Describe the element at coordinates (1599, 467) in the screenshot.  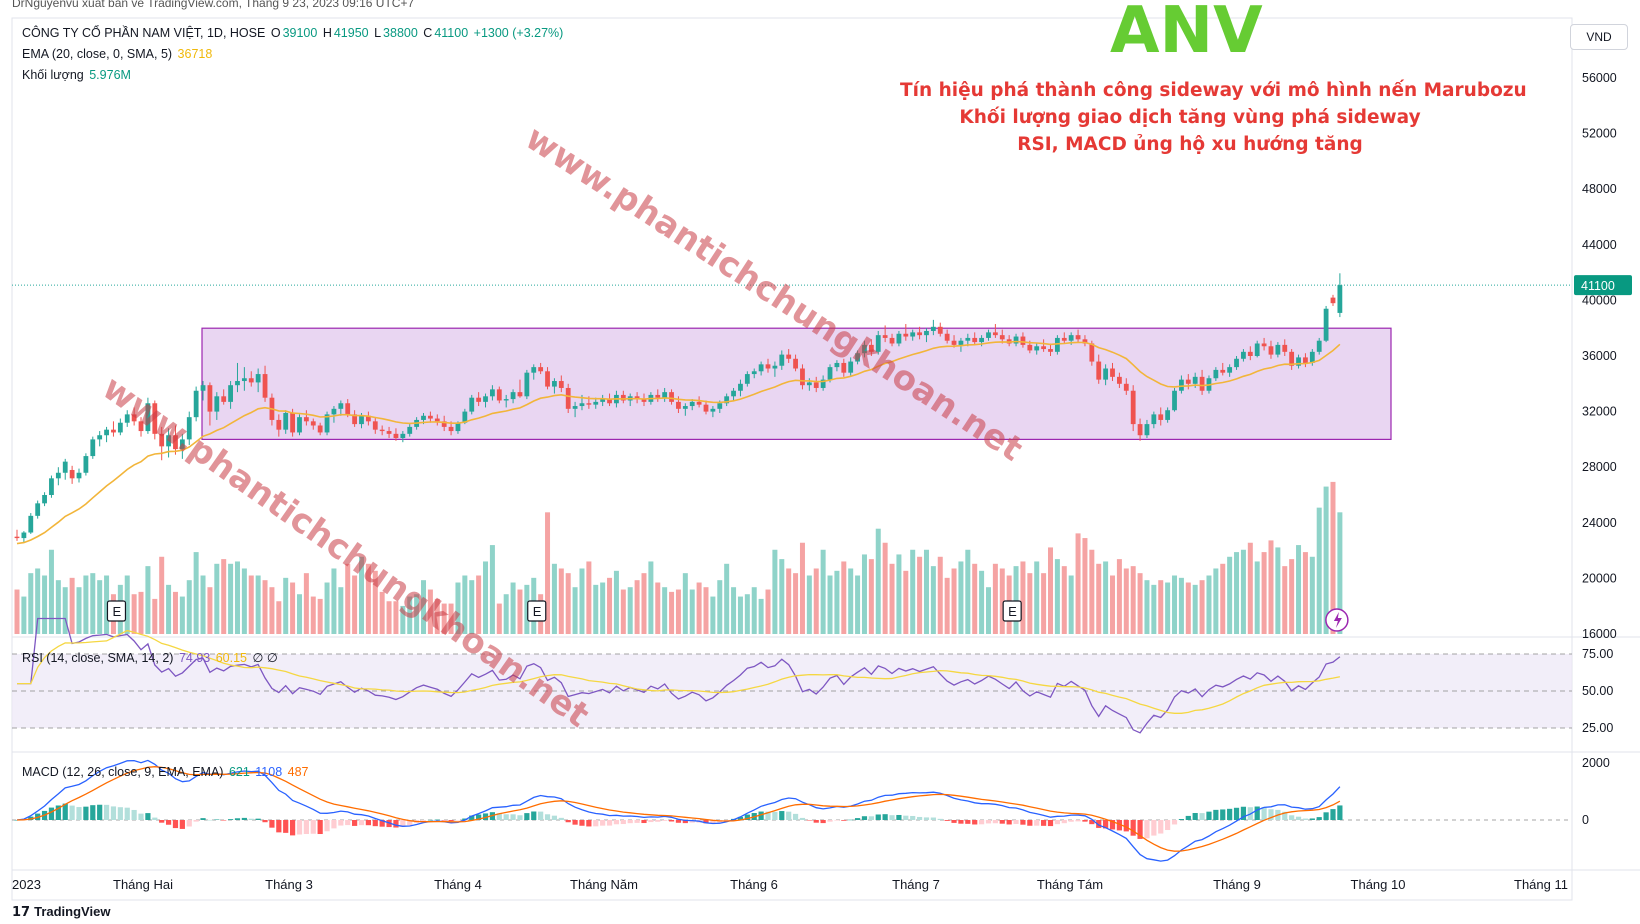
I see `price-tick-label: 28000` at that location.